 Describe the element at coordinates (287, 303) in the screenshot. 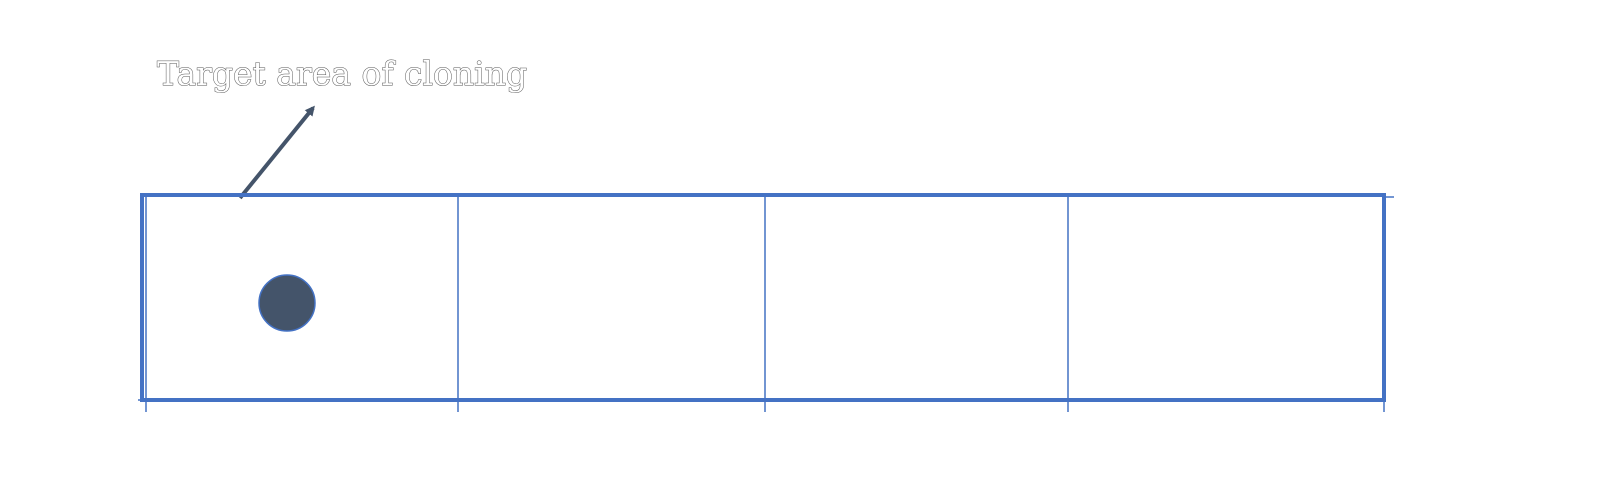

I see `filled-circle-icon` at that location.